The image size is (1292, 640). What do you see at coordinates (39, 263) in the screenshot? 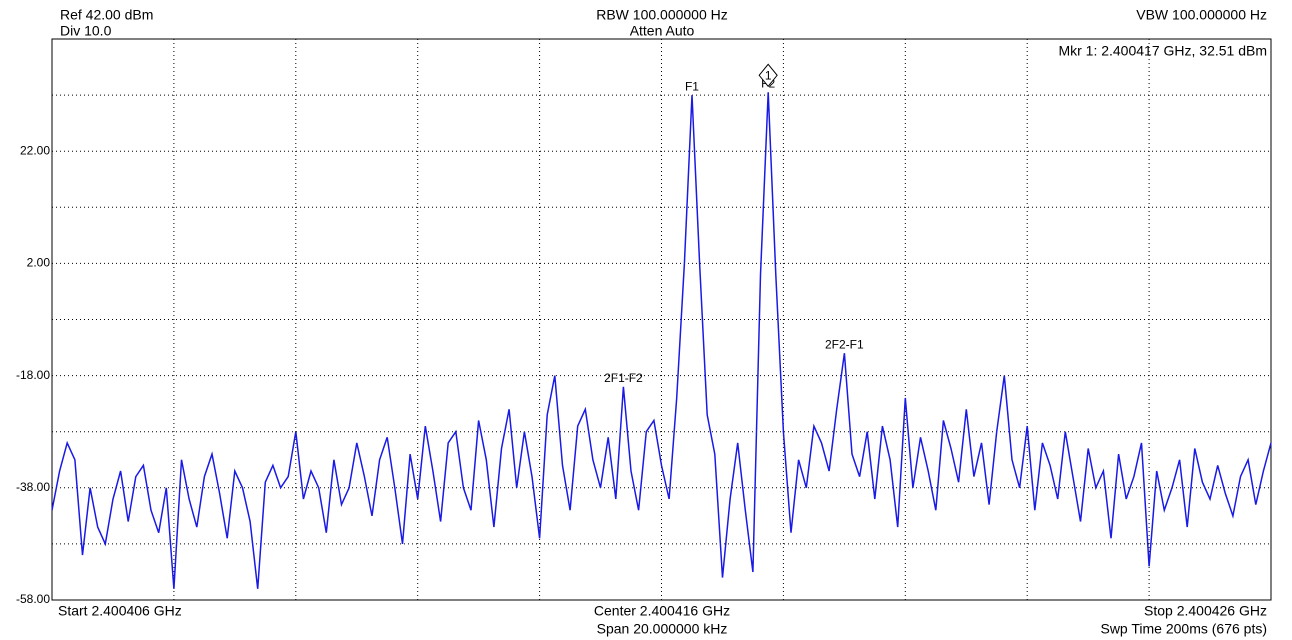
I see `y-tick-label: 2.00` at bounding box center [39, 263].